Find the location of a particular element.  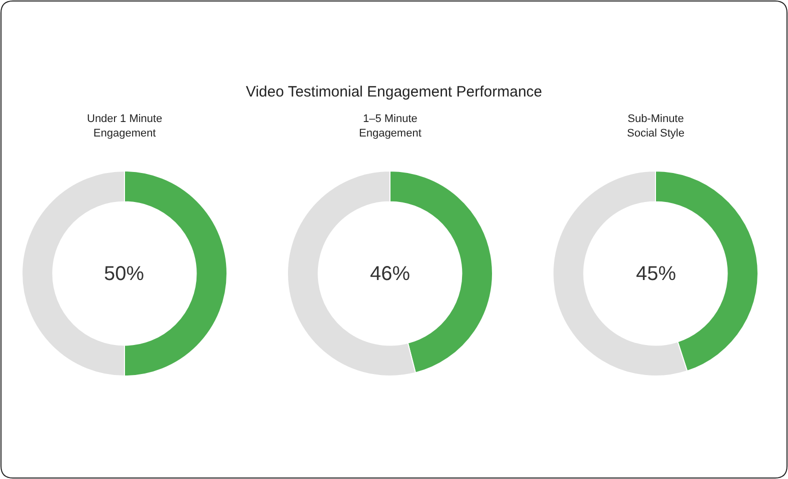

text: 45% is located at coordinates (656, 274).